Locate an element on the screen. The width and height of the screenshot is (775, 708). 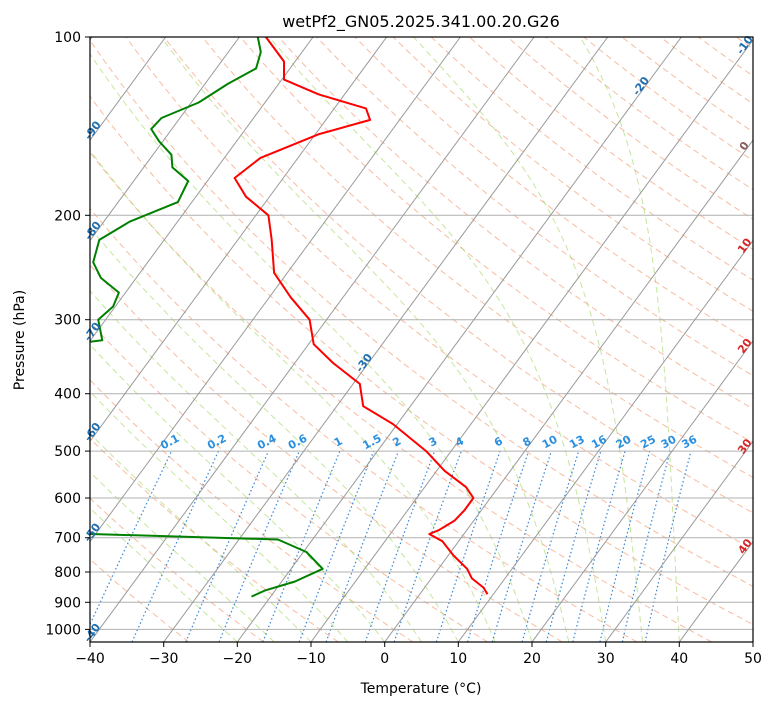
chart-title: wetPf2_GN05.2025.341.00.20.G26 is located at coordinates (421, 22).